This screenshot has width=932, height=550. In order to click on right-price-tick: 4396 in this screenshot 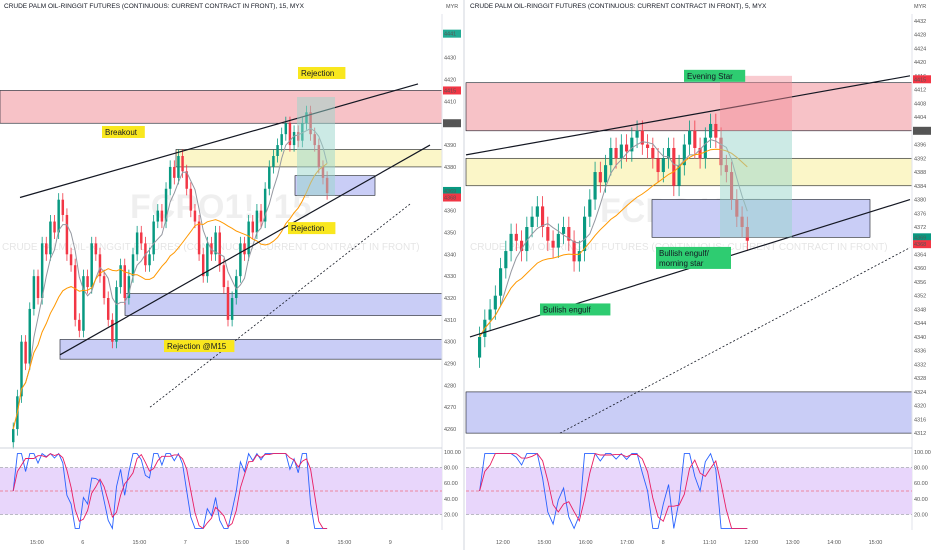, I will do `click(920, 146)`.